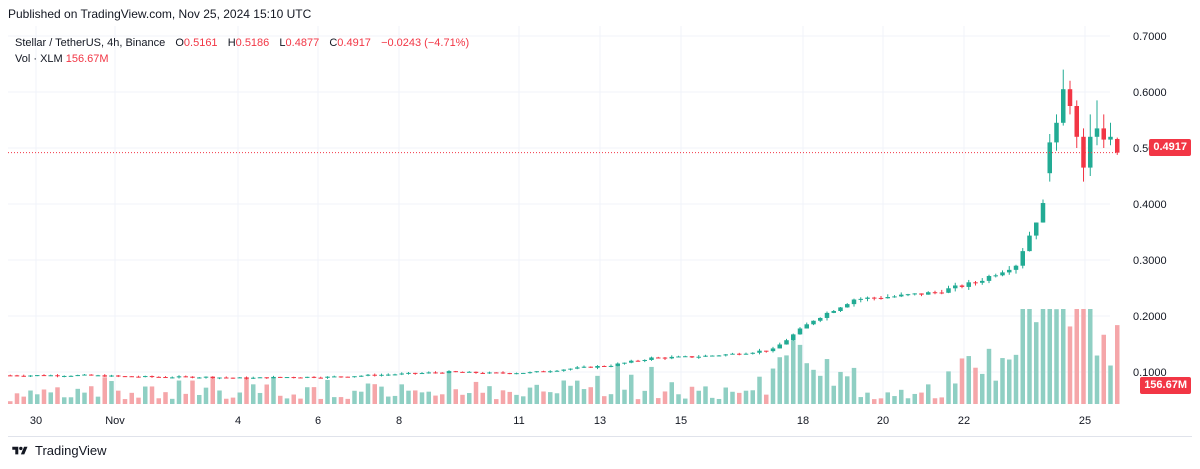 The image size is (1200, 469). What do you see at coordinates (399, 421) in the screenshot?
I see `x-tick-label: 8` at bounding box center [399, 421].